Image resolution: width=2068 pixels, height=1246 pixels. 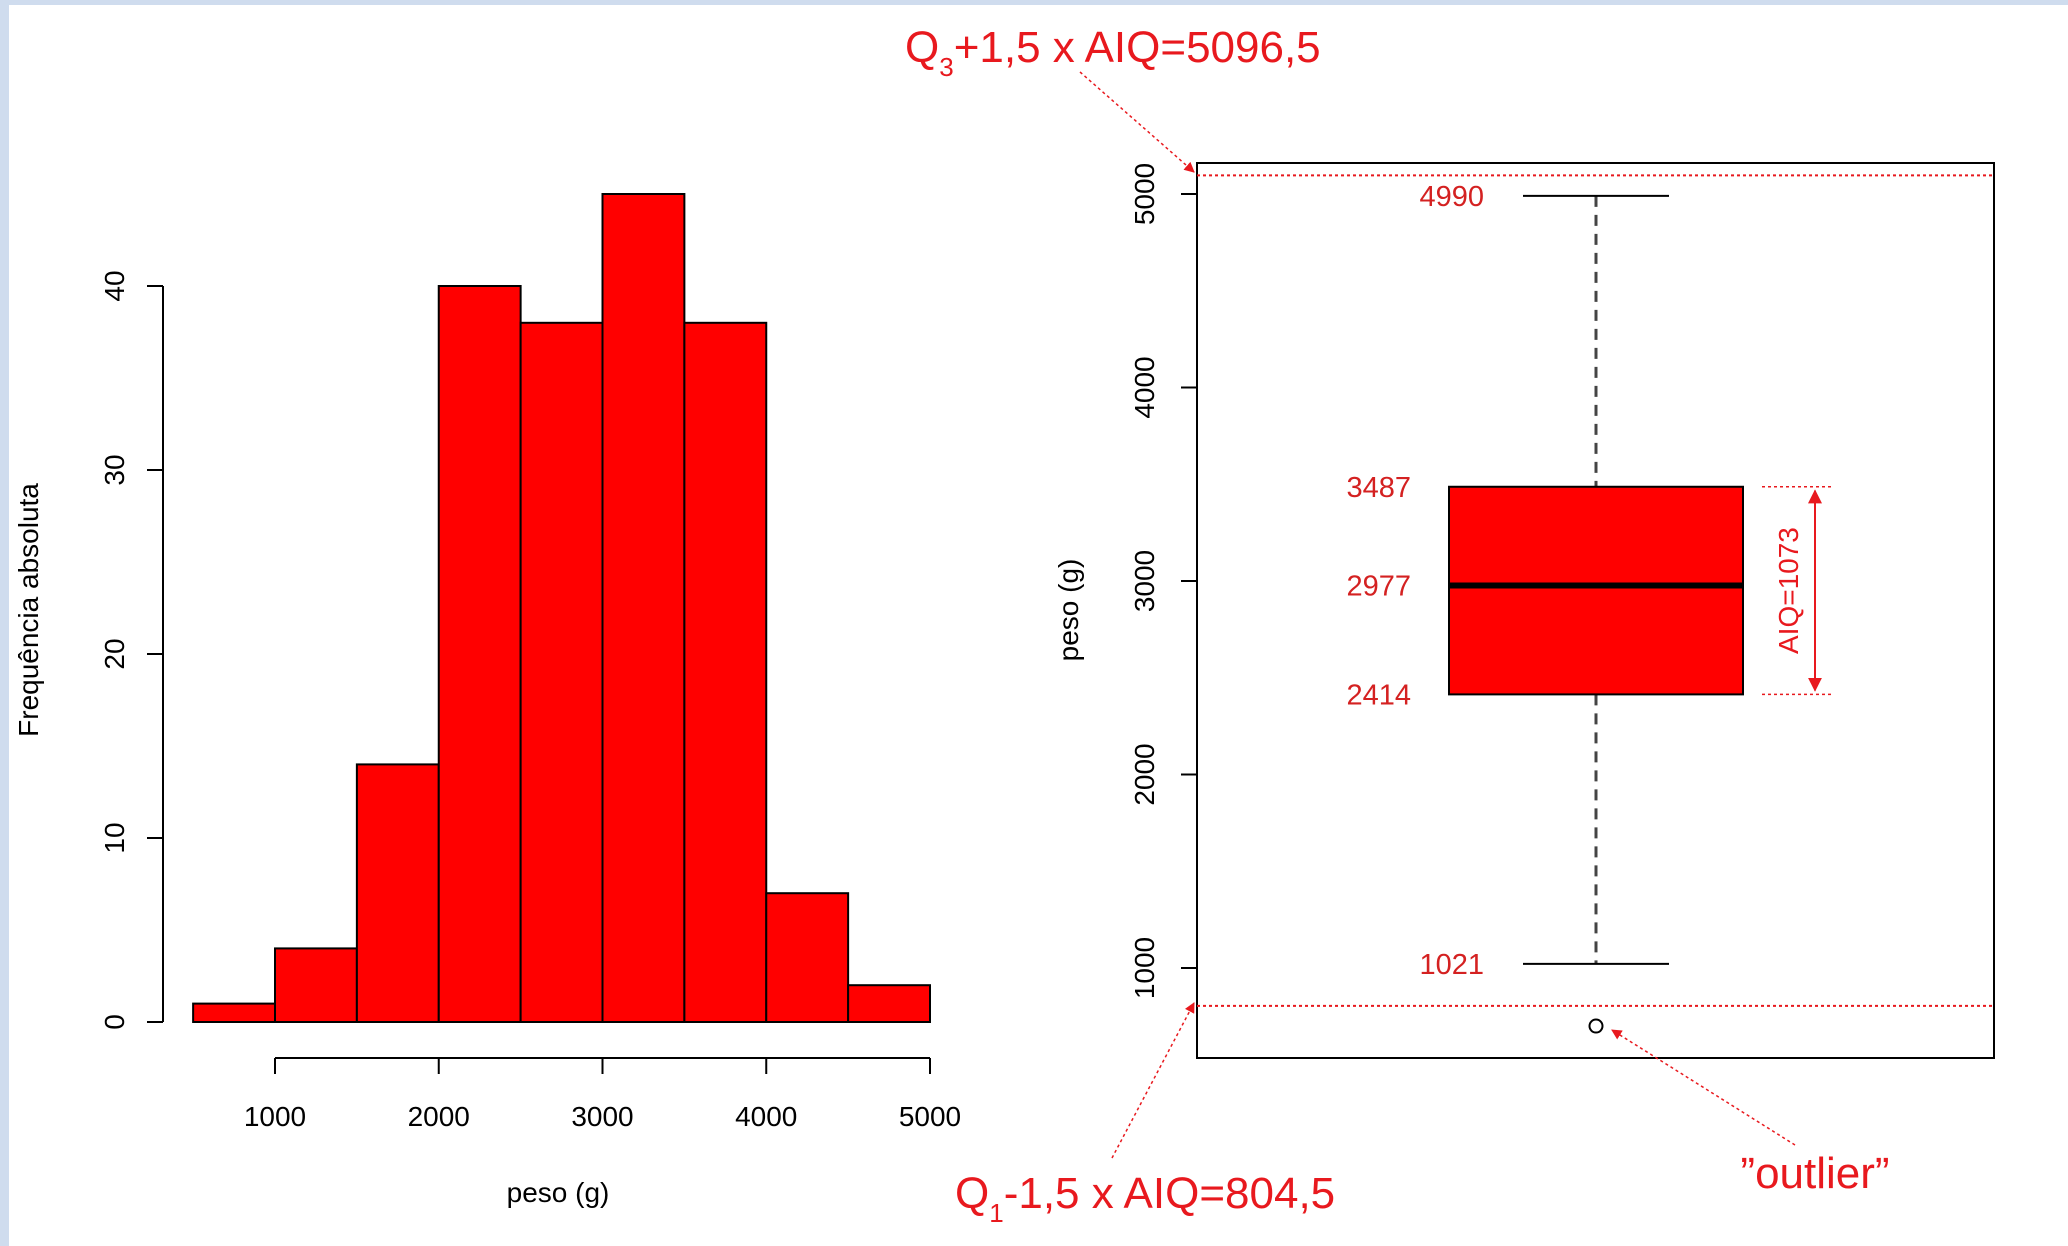 What do you see at coordinates (28, 610) in the screenshot?
I see `histogram-y-axis-title: Frequência absoluta` at bounding box center [28, 610].